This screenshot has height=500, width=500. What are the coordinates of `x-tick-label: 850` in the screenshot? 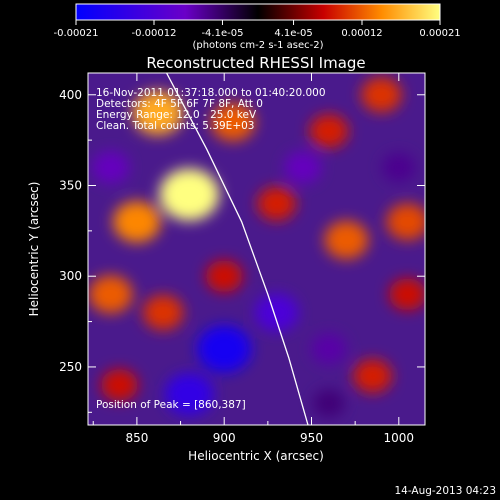 It's located at (136, 438).